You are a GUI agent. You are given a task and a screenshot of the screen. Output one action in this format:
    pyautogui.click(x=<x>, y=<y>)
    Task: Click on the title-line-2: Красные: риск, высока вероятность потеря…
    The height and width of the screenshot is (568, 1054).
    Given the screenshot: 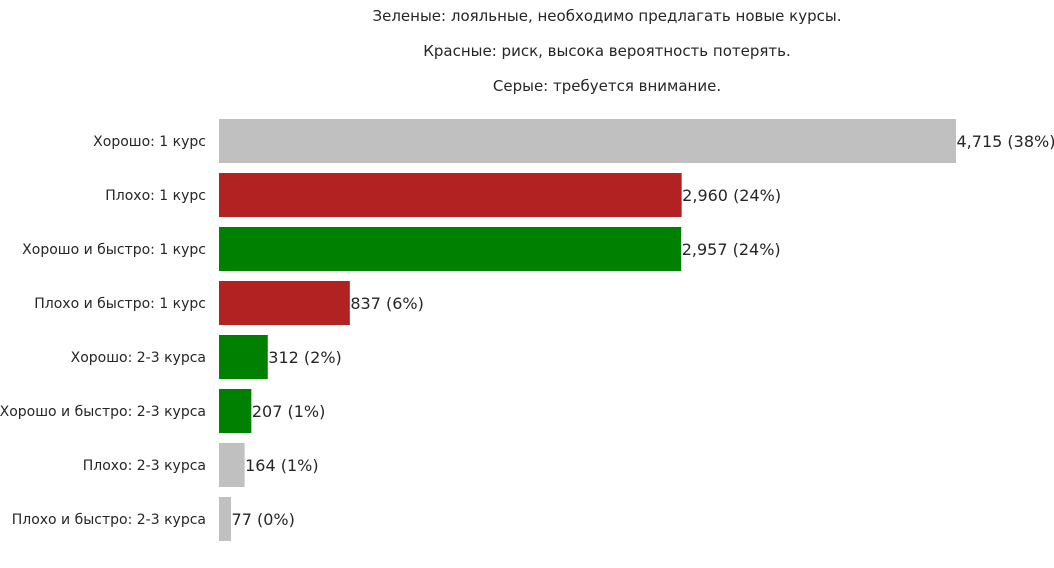 What is the action you would take?
    pyautogui.click(x=607, y=51)
    